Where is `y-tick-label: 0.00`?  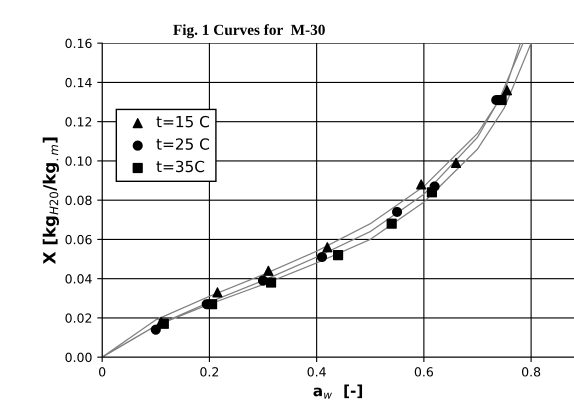 y-tick-label: 0.00 is located at coordinates (78, 357).